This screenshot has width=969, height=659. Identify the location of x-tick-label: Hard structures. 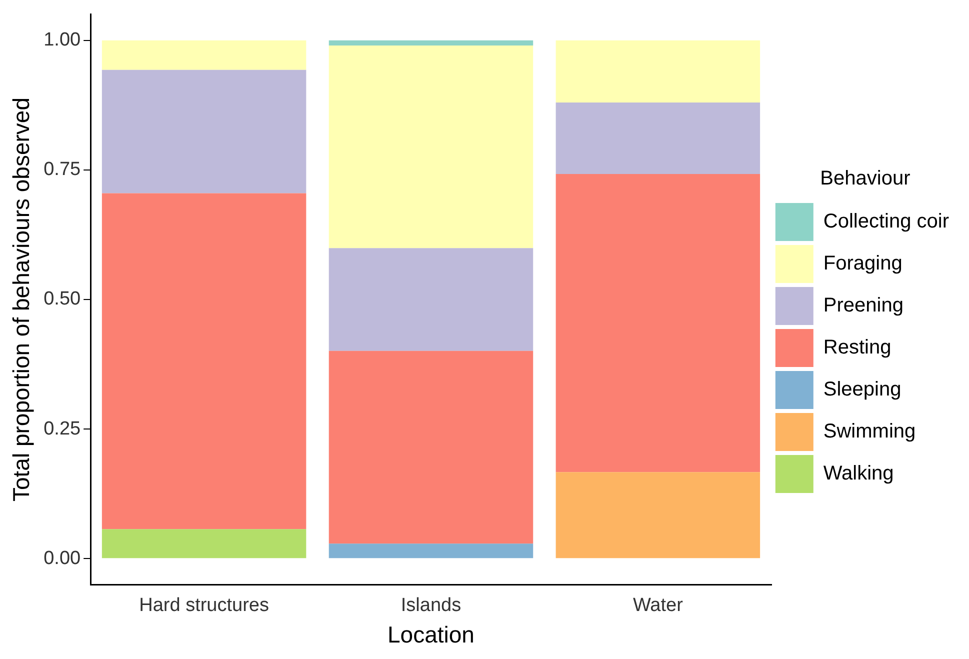
(204, 605).